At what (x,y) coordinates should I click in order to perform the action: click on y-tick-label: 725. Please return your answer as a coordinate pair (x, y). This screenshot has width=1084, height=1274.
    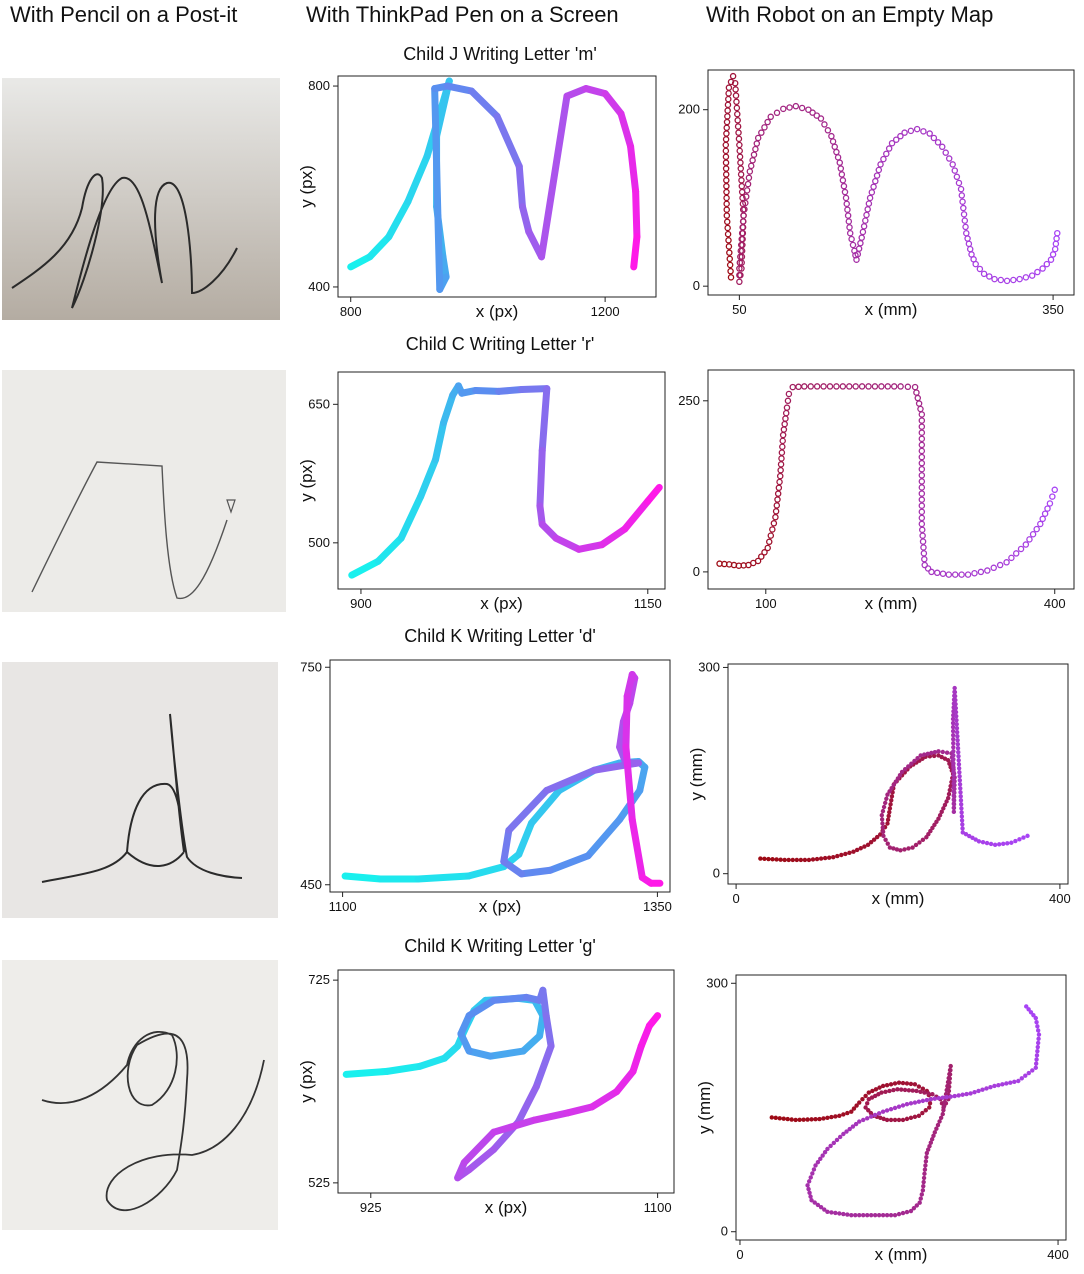
    Looking at the image, I should click on (319, 979).